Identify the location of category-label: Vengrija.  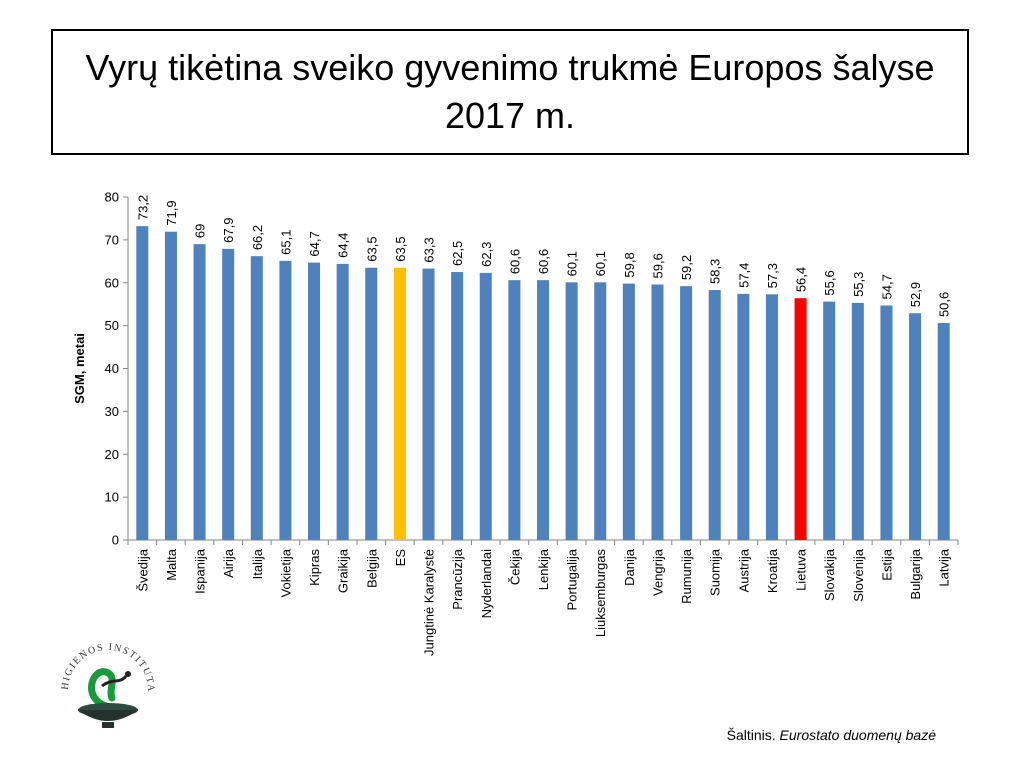
(657, 572).